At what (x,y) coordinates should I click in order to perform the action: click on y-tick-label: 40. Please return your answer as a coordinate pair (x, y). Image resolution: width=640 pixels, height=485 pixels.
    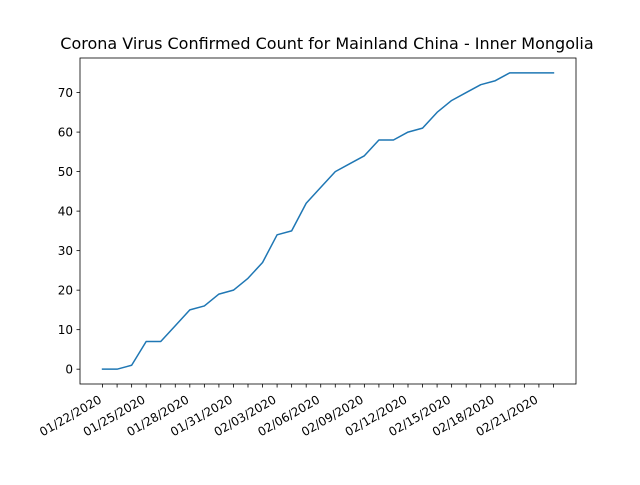
    Looking at the image, I should click on (65, 212).